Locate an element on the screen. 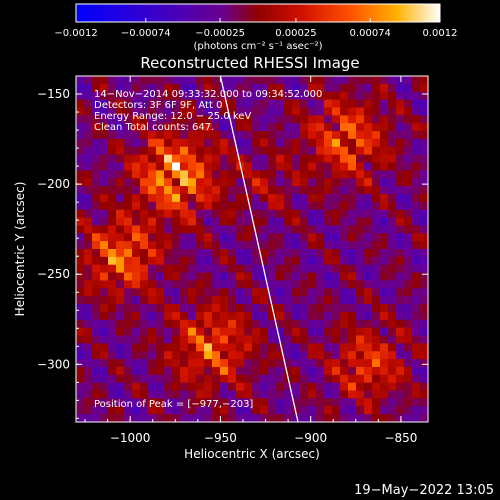 The height and width of the screenshot is (500, 500). solar-limb-line is located at coordinates (259, 249).